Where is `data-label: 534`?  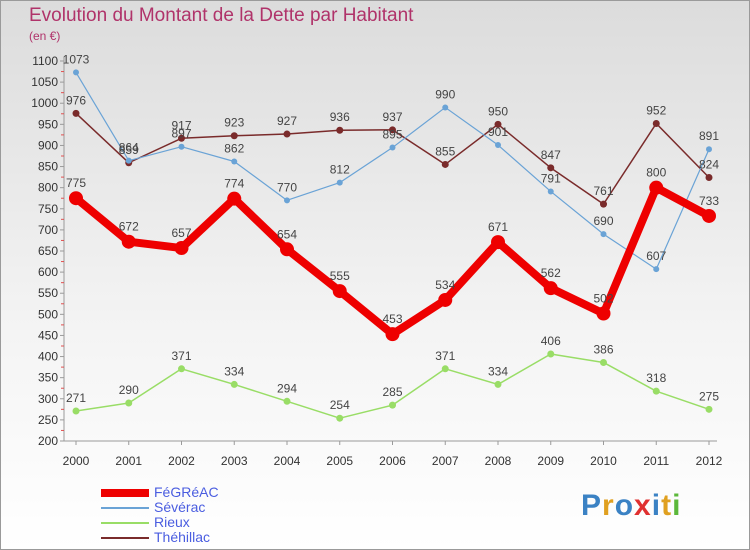
data-label: 534 is located at coordinates (445, 285).